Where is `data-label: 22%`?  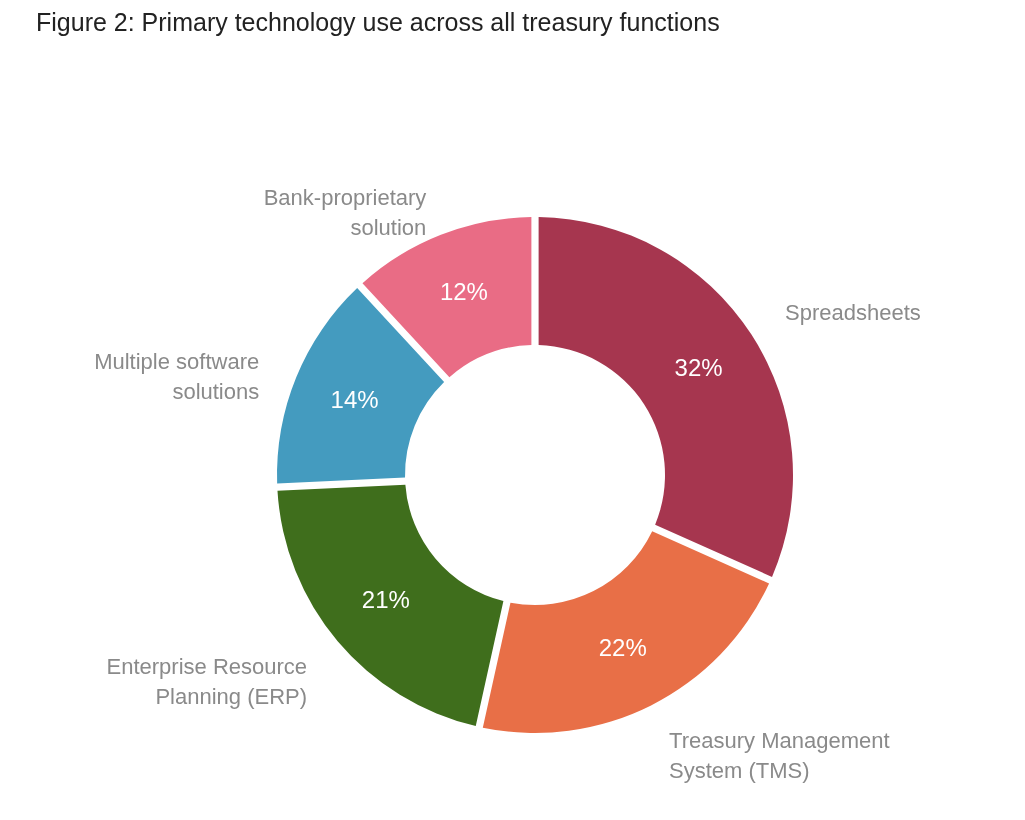 data-label: 22% is located at coordinates (622, 648).